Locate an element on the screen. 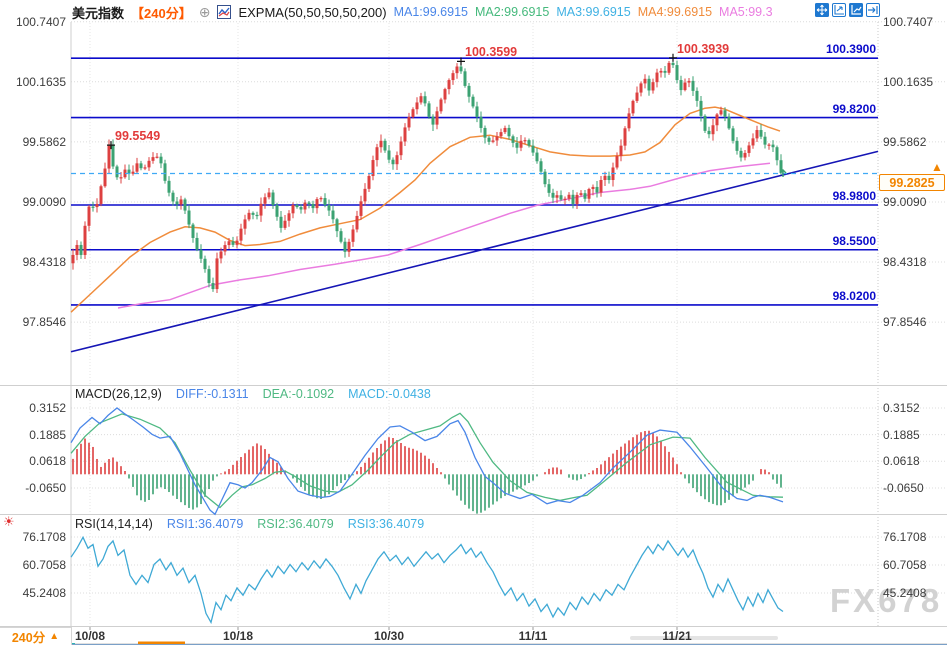 The width and height of the screenshot is (947, 645). y-axis-label-right: 0.1885 is located at coordinates (901, 434).